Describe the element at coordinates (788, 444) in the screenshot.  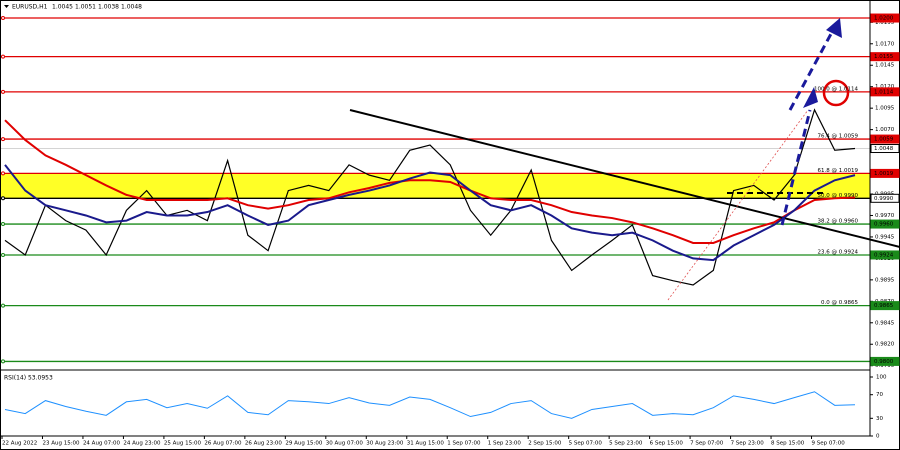
I see `x-tick-label: 8 Sep 15:00` at that location.